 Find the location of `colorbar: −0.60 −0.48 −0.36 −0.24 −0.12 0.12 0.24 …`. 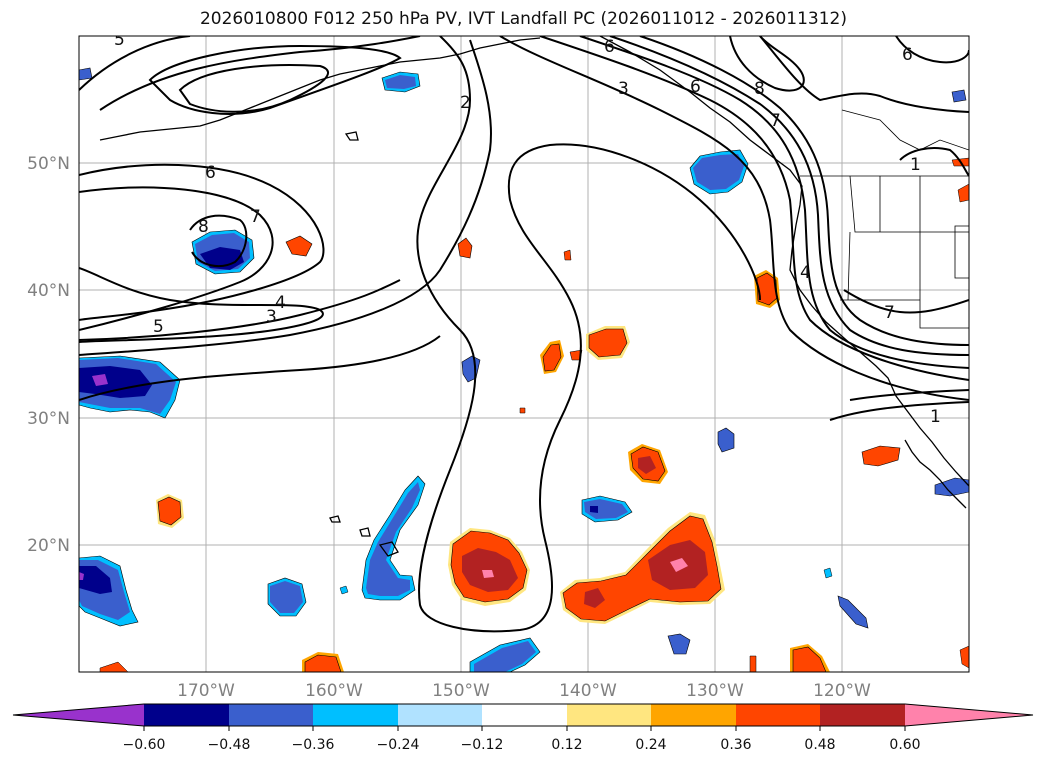

colorbar: −0.60 −0.48 −0.36 −0.24 −0.12 0.12 0.24 … is located at coordinates (523, 728).